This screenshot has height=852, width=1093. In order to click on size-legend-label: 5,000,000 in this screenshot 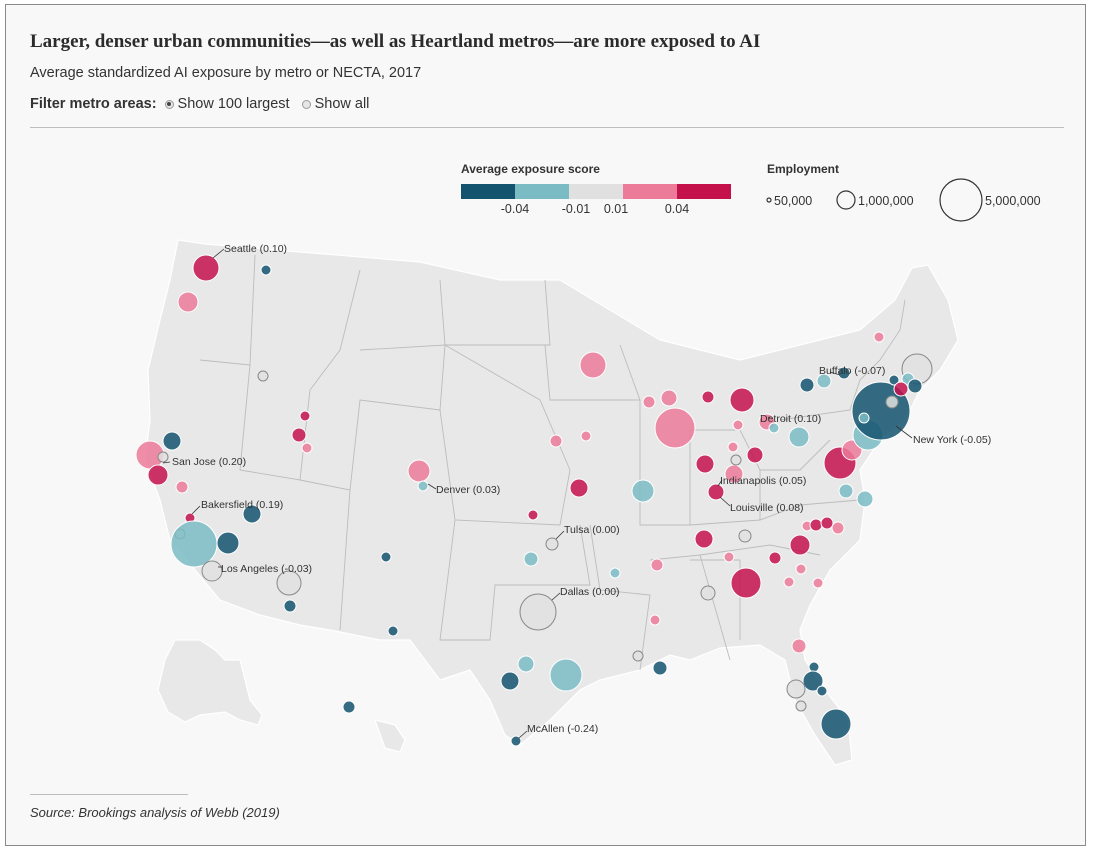, I will do `click(1013, 201)`.